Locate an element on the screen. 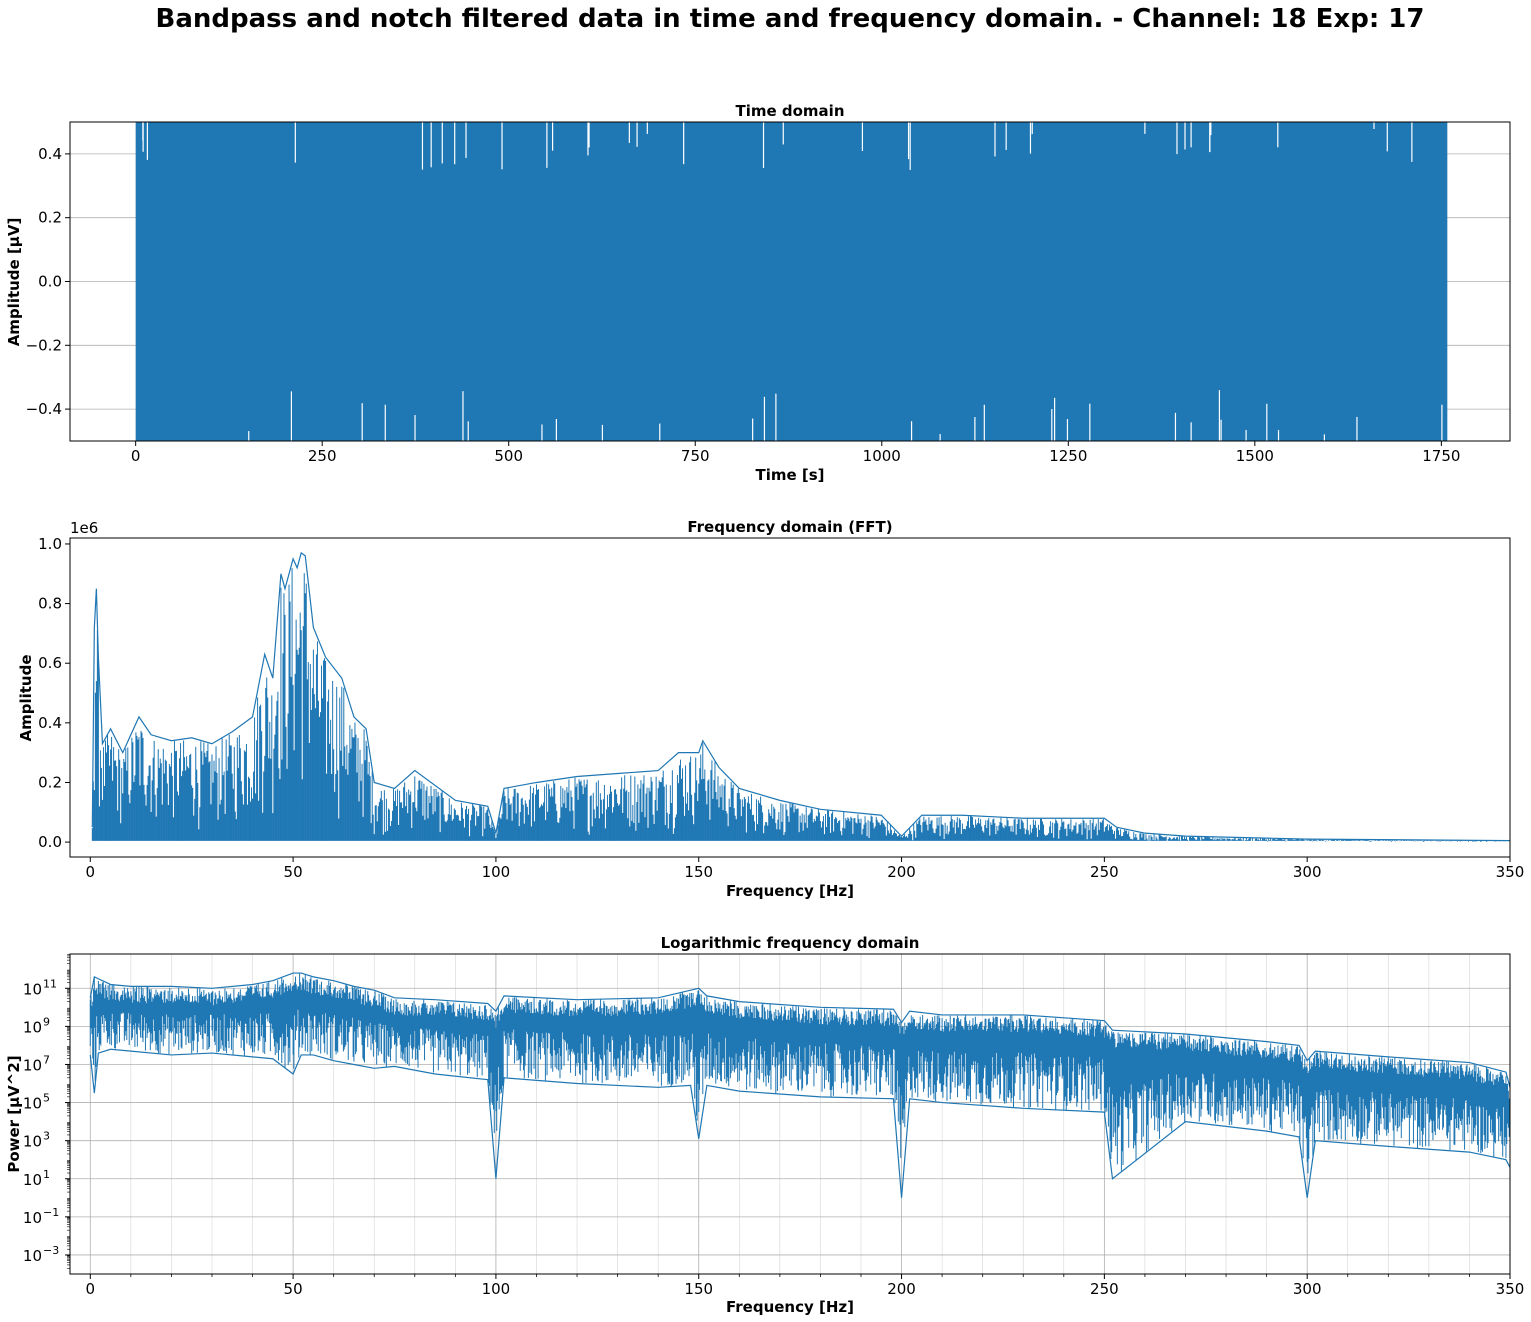 The height and width of the screenshot is (1322, 1531). y-tick-exponent: 11 is located at coordinates (50, 983).